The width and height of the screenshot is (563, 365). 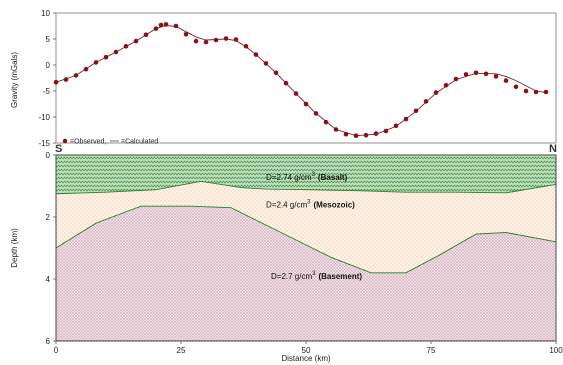 I want to click on gravity-y-tick-label: 0, so click(x=48, y=65).